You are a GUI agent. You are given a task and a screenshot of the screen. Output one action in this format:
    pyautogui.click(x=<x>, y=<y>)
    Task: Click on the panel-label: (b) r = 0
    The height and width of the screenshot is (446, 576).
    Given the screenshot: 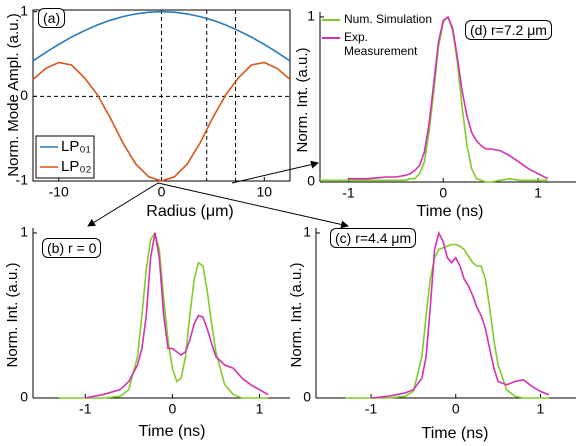 What is the action you would take?
    pyautogui.click(x=72, y=248)
    